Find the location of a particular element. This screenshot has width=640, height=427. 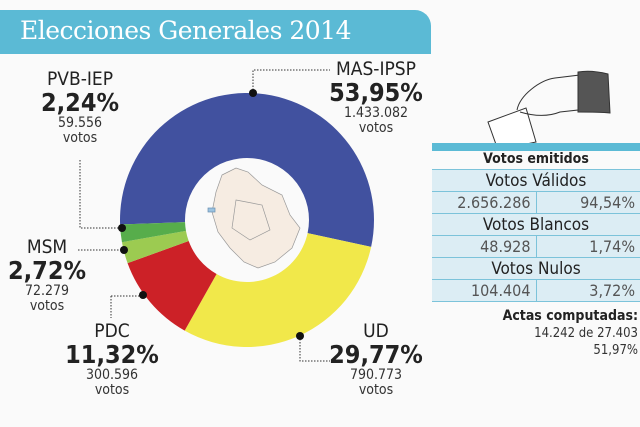

marker-pdc is located at coordinates (143, 295).